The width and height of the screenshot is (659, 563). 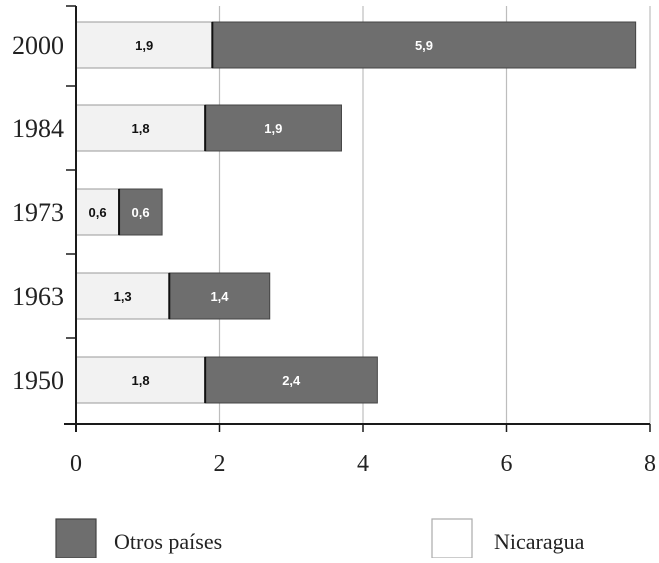 What do you see at coordinates (38, 296) in the screenshot?
I see `y-tick-label-1963: 1963` at bounding box center [38, 296].